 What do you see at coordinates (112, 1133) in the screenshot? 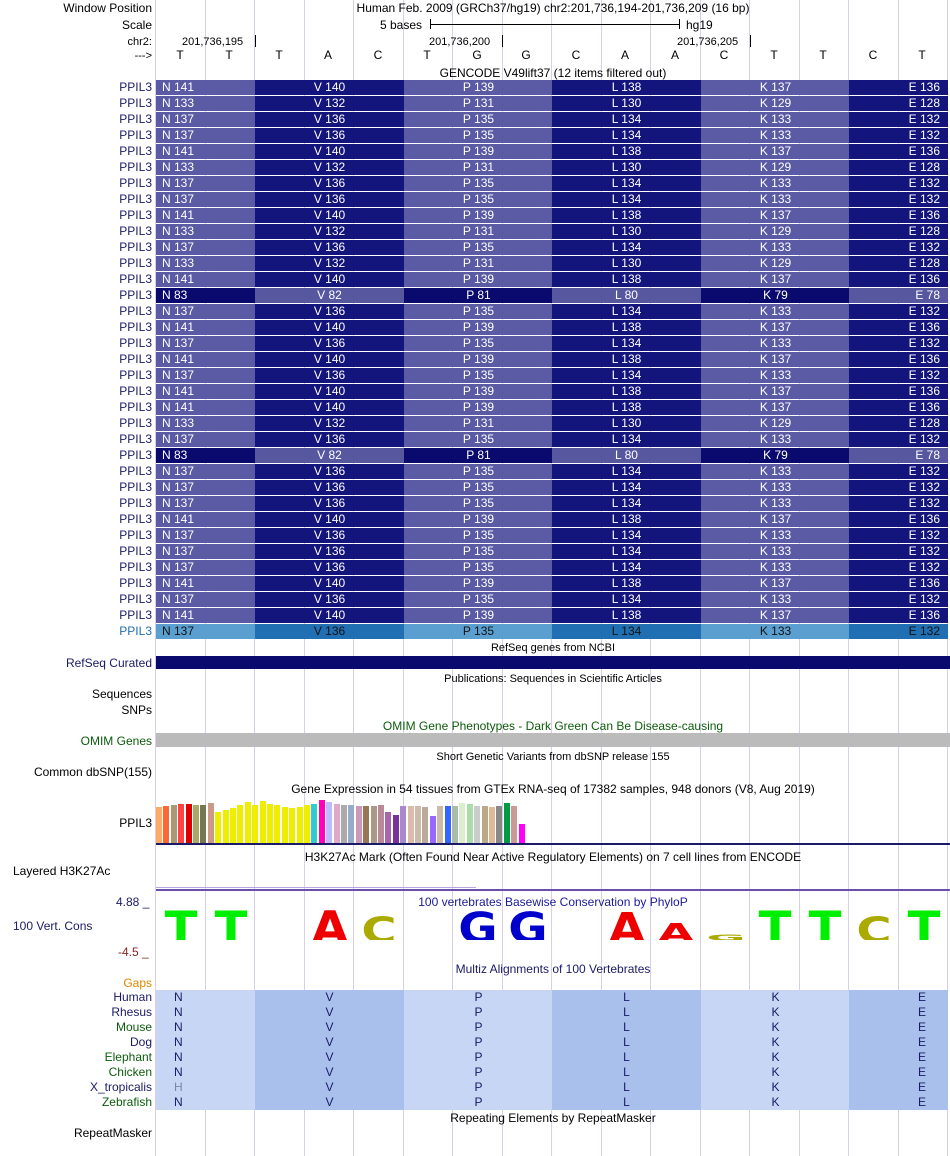
I see `repeatmasker-label: RepeatMasker` at bounding box center [112, 1133].